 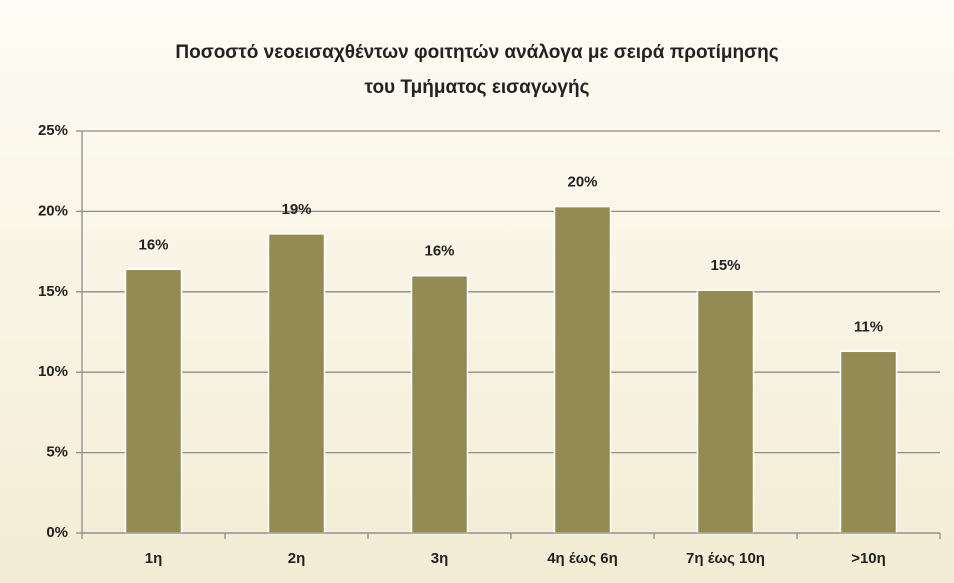 I want to click on data-label: 19%, so click(x=296, y=209).